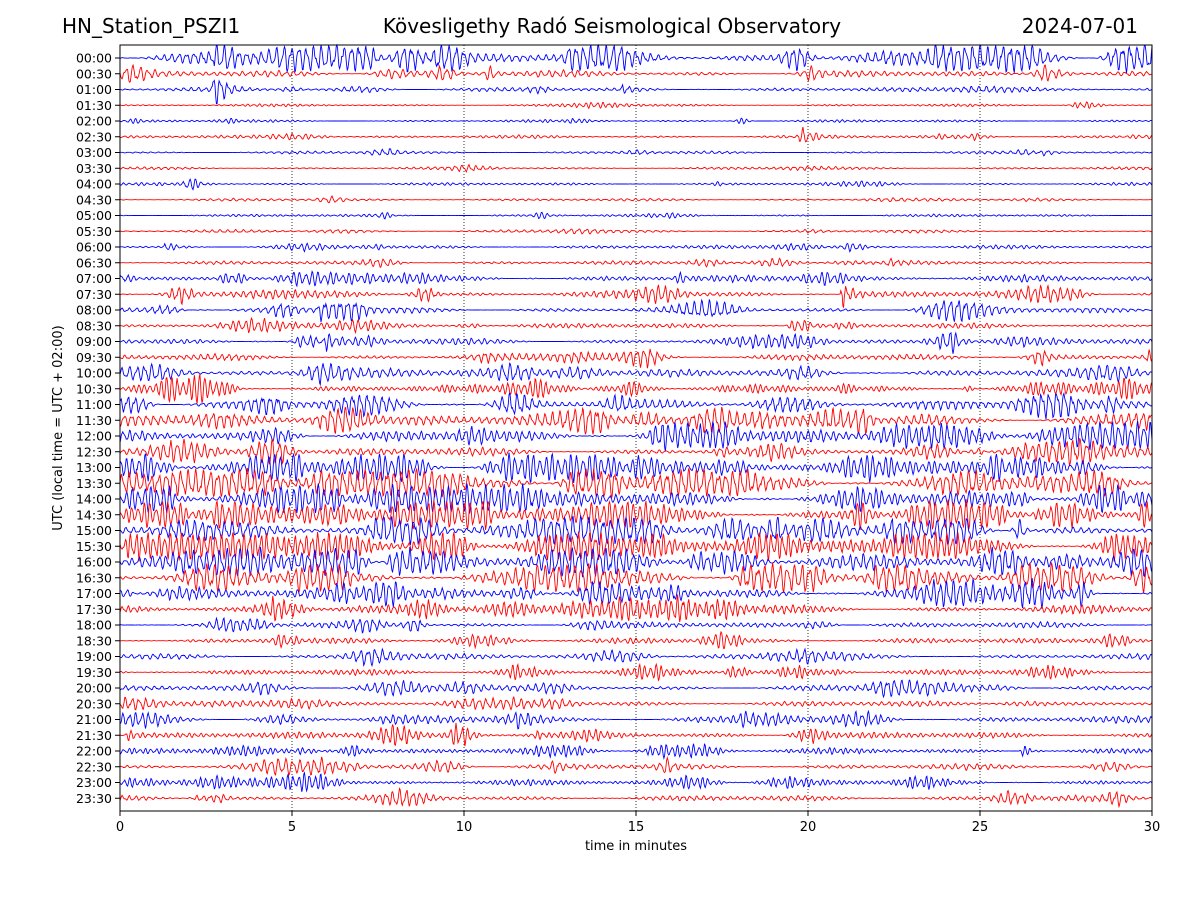 The height and width of the screenshot is (900, 1200). What do you see at coordinates (94, 593) in the screenshot?
I see `y-tick-label: 17:00` at bounding box center [94, 593].